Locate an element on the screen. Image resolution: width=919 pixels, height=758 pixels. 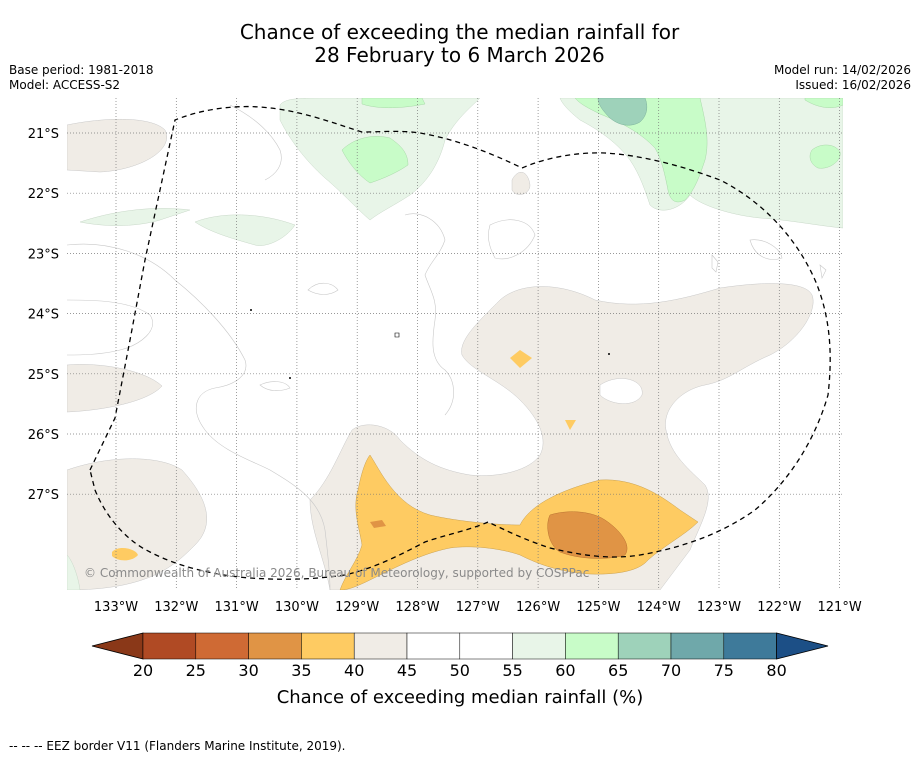
colorbar-extend-high is located at coordinates (802, 646).